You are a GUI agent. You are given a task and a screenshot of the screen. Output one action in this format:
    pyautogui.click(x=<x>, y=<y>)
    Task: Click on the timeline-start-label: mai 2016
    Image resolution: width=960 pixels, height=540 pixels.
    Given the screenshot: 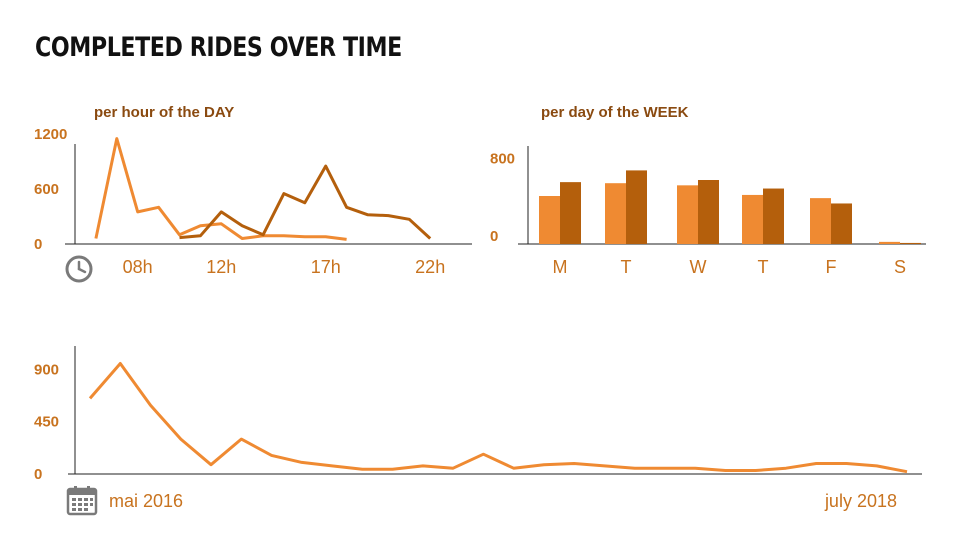 What is the action you would take?
    pyautogui.click(x=146, y=501)
    